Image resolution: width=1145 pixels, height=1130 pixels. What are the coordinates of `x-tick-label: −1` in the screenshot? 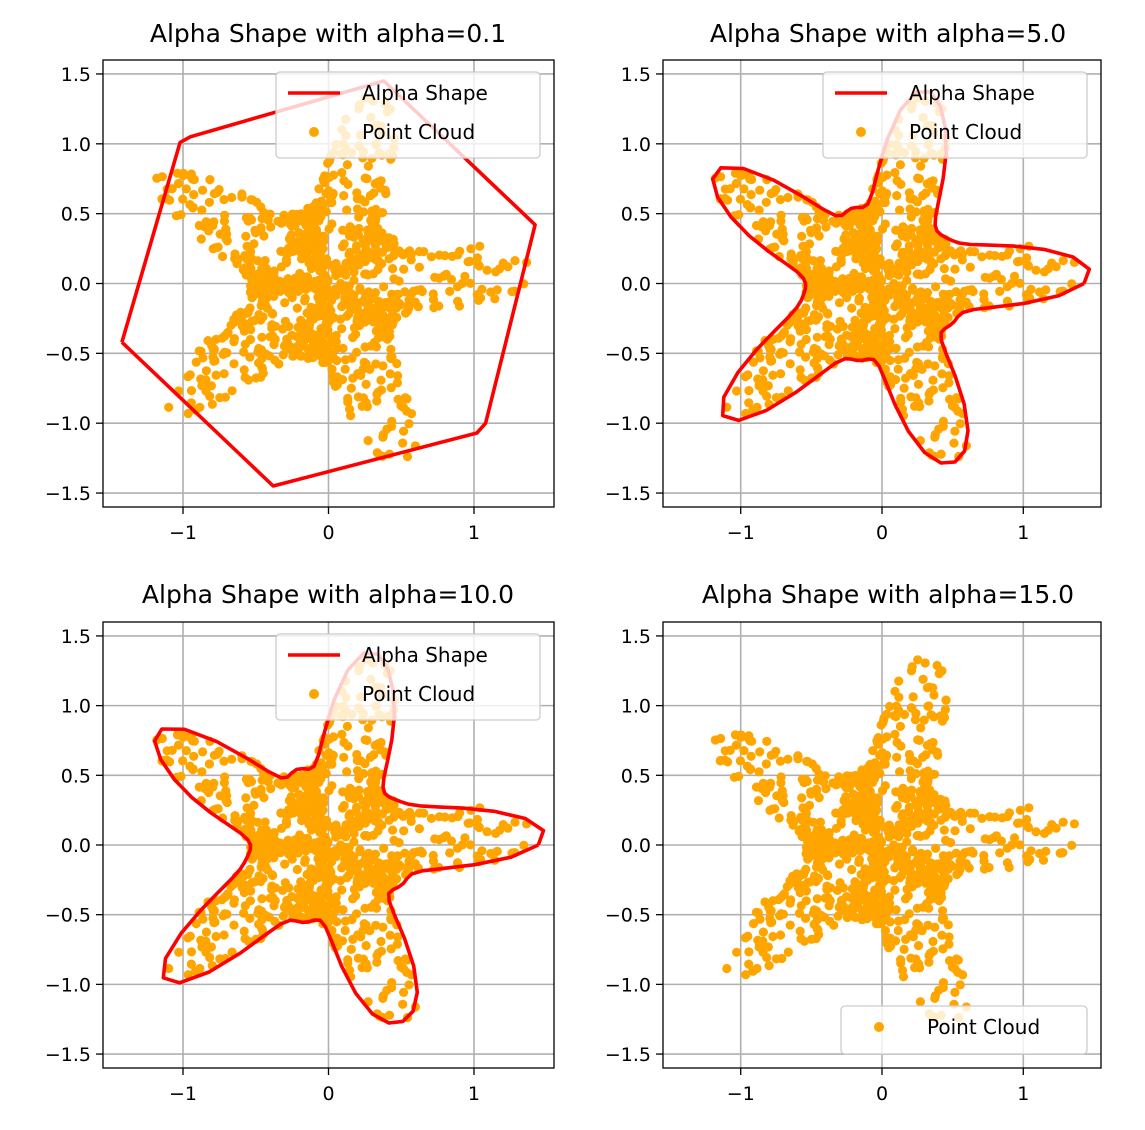 It's located at (183, 533).